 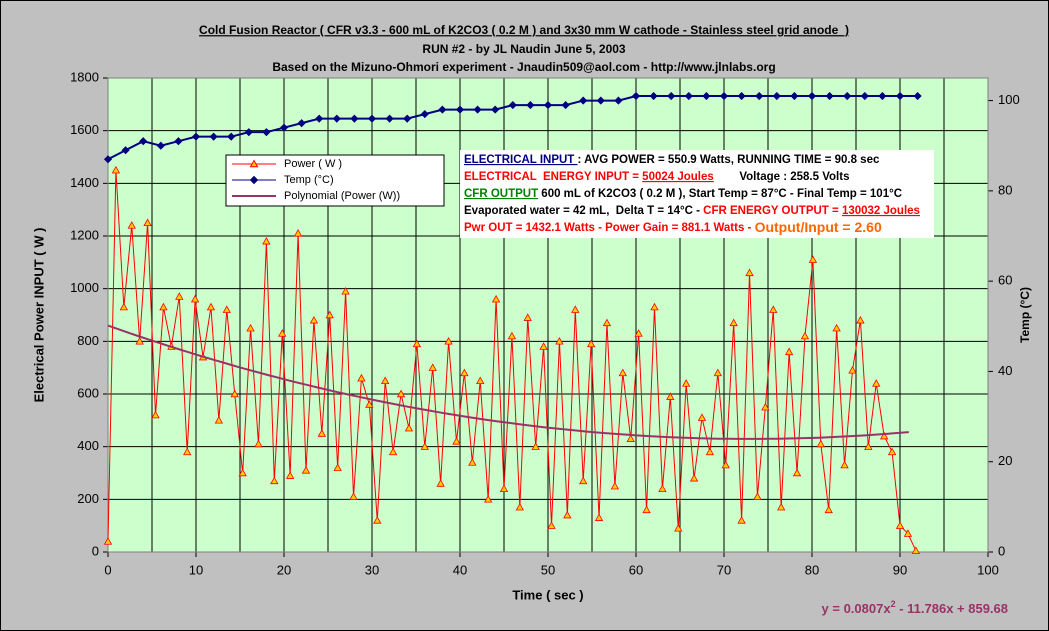 What do you see at coordinates (84, 129) in the screenshot?
I see `y-tick-label: 1600` at bounding box center [84, 129].